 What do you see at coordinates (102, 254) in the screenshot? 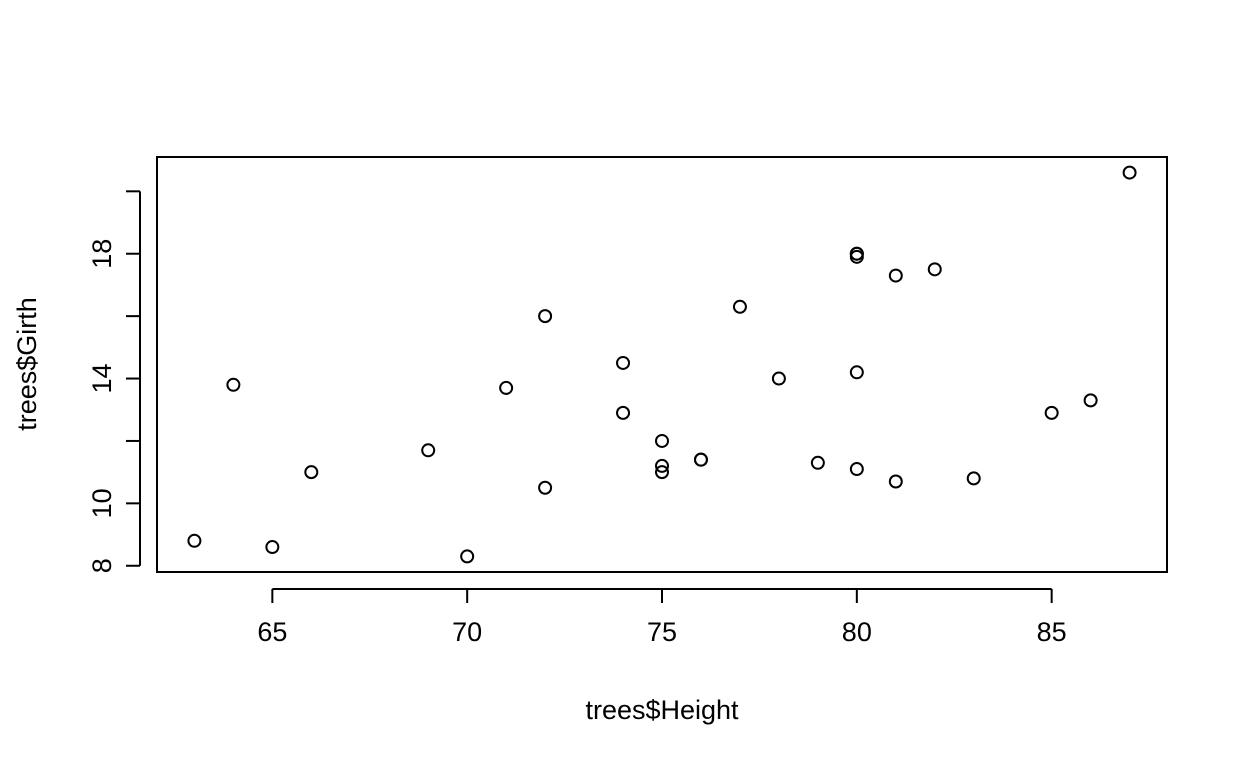
I see `y-tick-label: 18` at bounding box center [102, 254].